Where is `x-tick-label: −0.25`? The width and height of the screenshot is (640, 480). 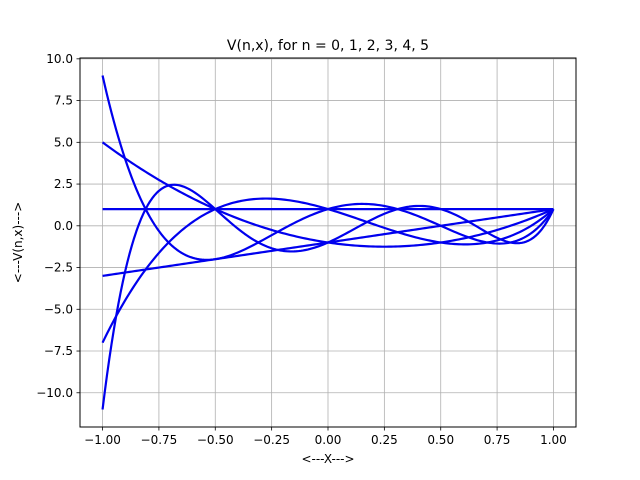
x-tick-label: −0.25 is located at coordinates (271, 440).